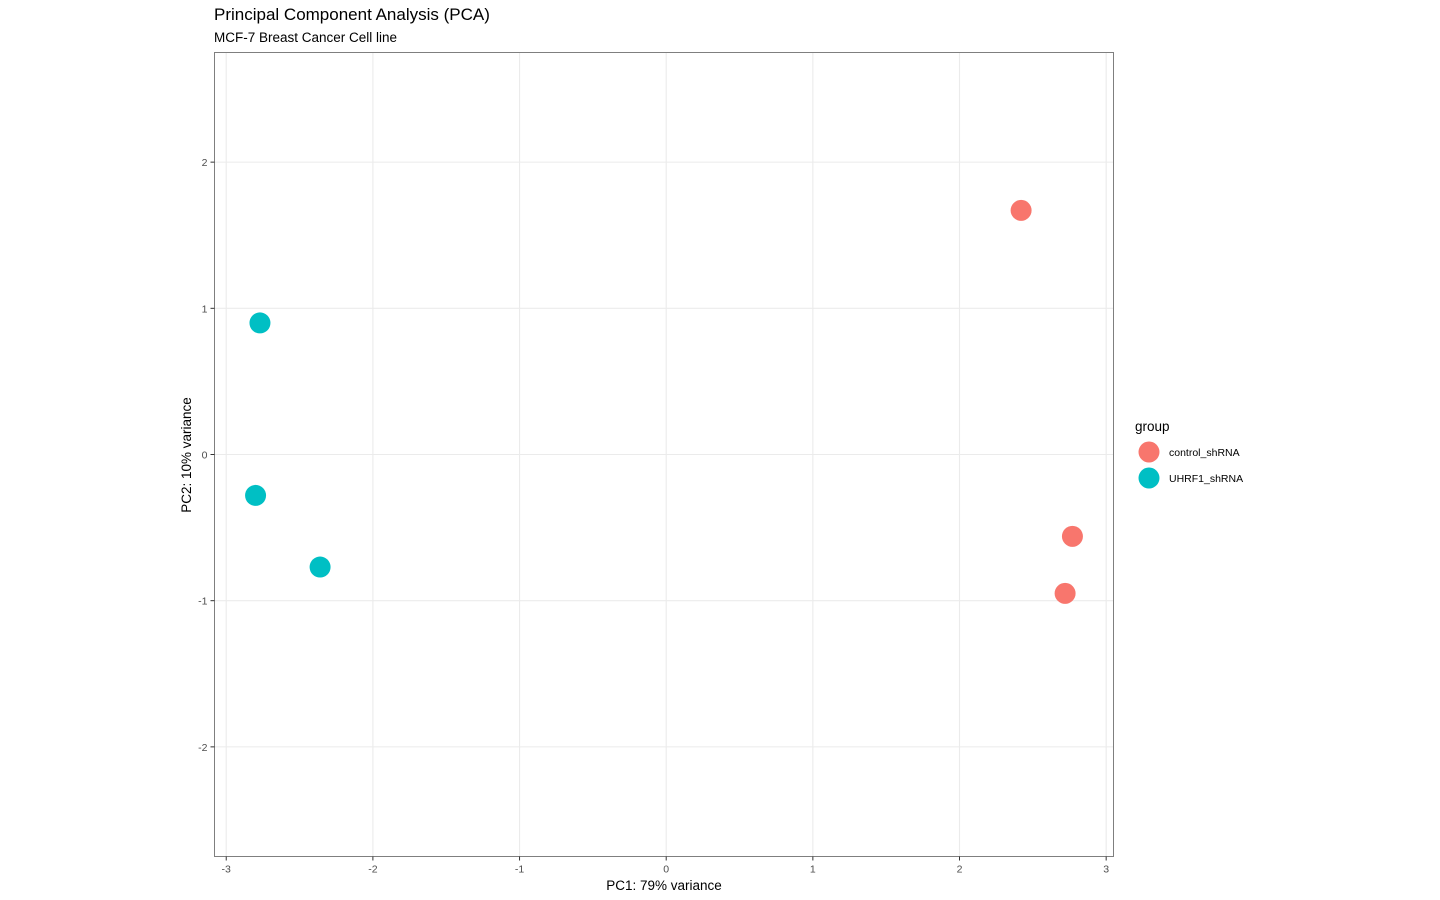  What do you see at coordinates (1106, 870) in the screenshot?
I see `x-tick-label: 3` at bounding box center [1106, 870].